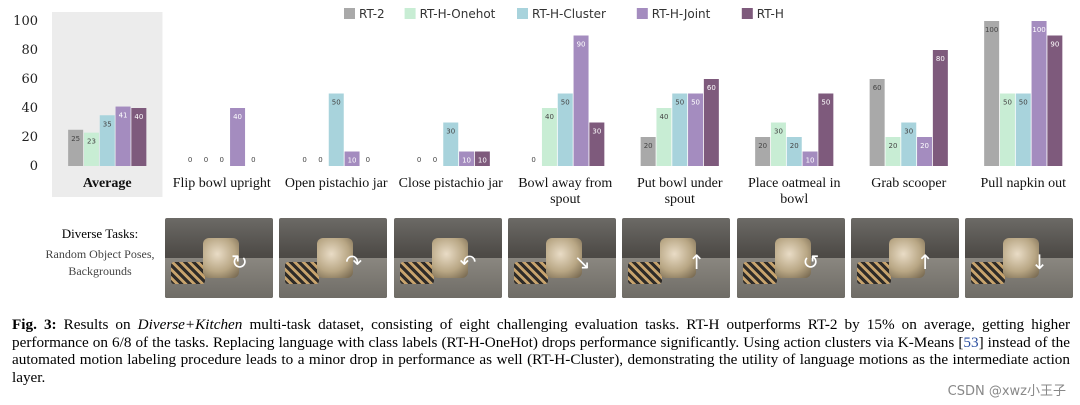 The height and width of the screenshot is (405, 1080). Describe the element at coordinates (91, 142) in the screenshot. I see `bar-value-label: 23` at that location.